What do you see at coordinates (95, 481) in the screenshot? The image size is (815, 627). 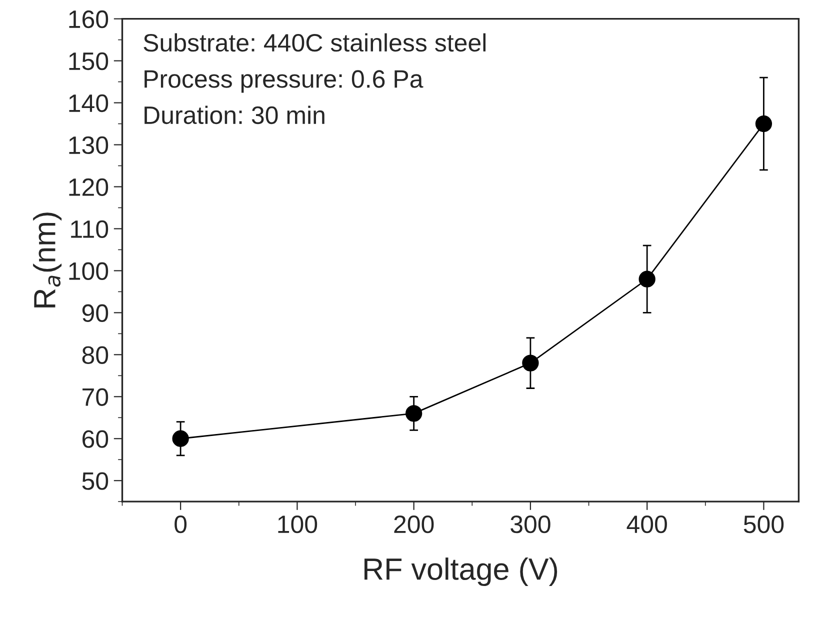 I see `y-tick-label: 50` at bounding box center [95, 481].